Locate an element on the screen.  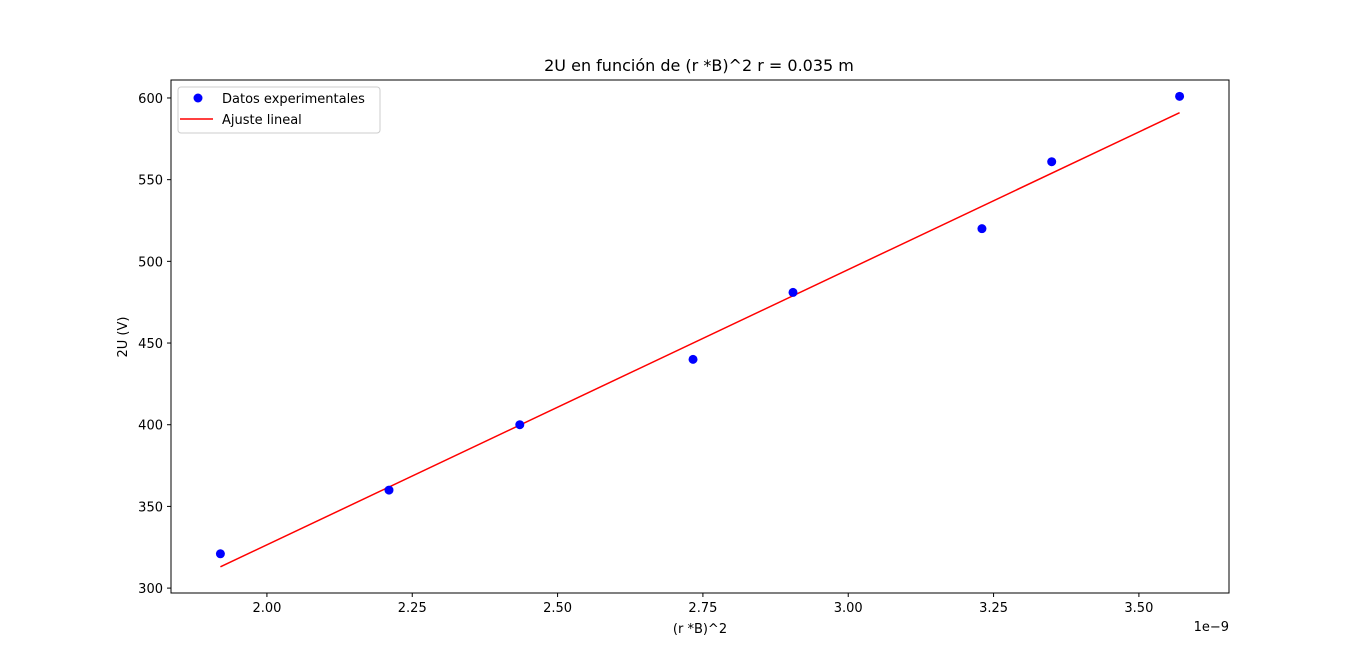
legend-label-ajuste: Ajuste lineal is located at coordinates (262, 120).